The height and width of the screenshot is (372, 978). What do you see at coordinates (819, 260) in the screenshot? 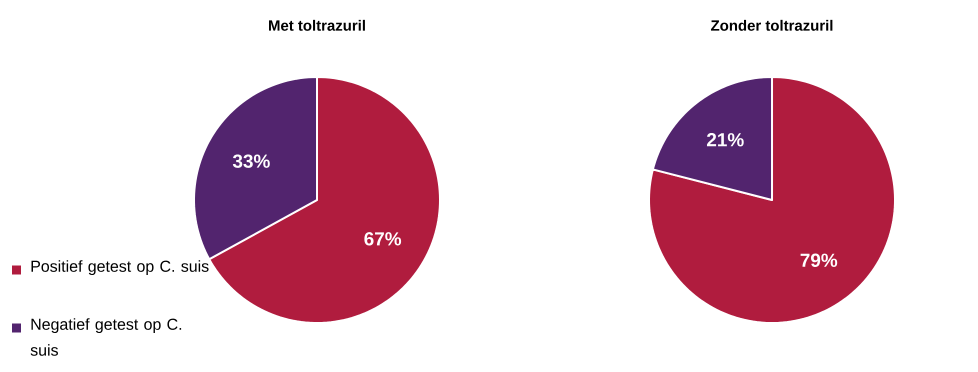
I see `data-label: 79%` at bounding box center [819, 260].